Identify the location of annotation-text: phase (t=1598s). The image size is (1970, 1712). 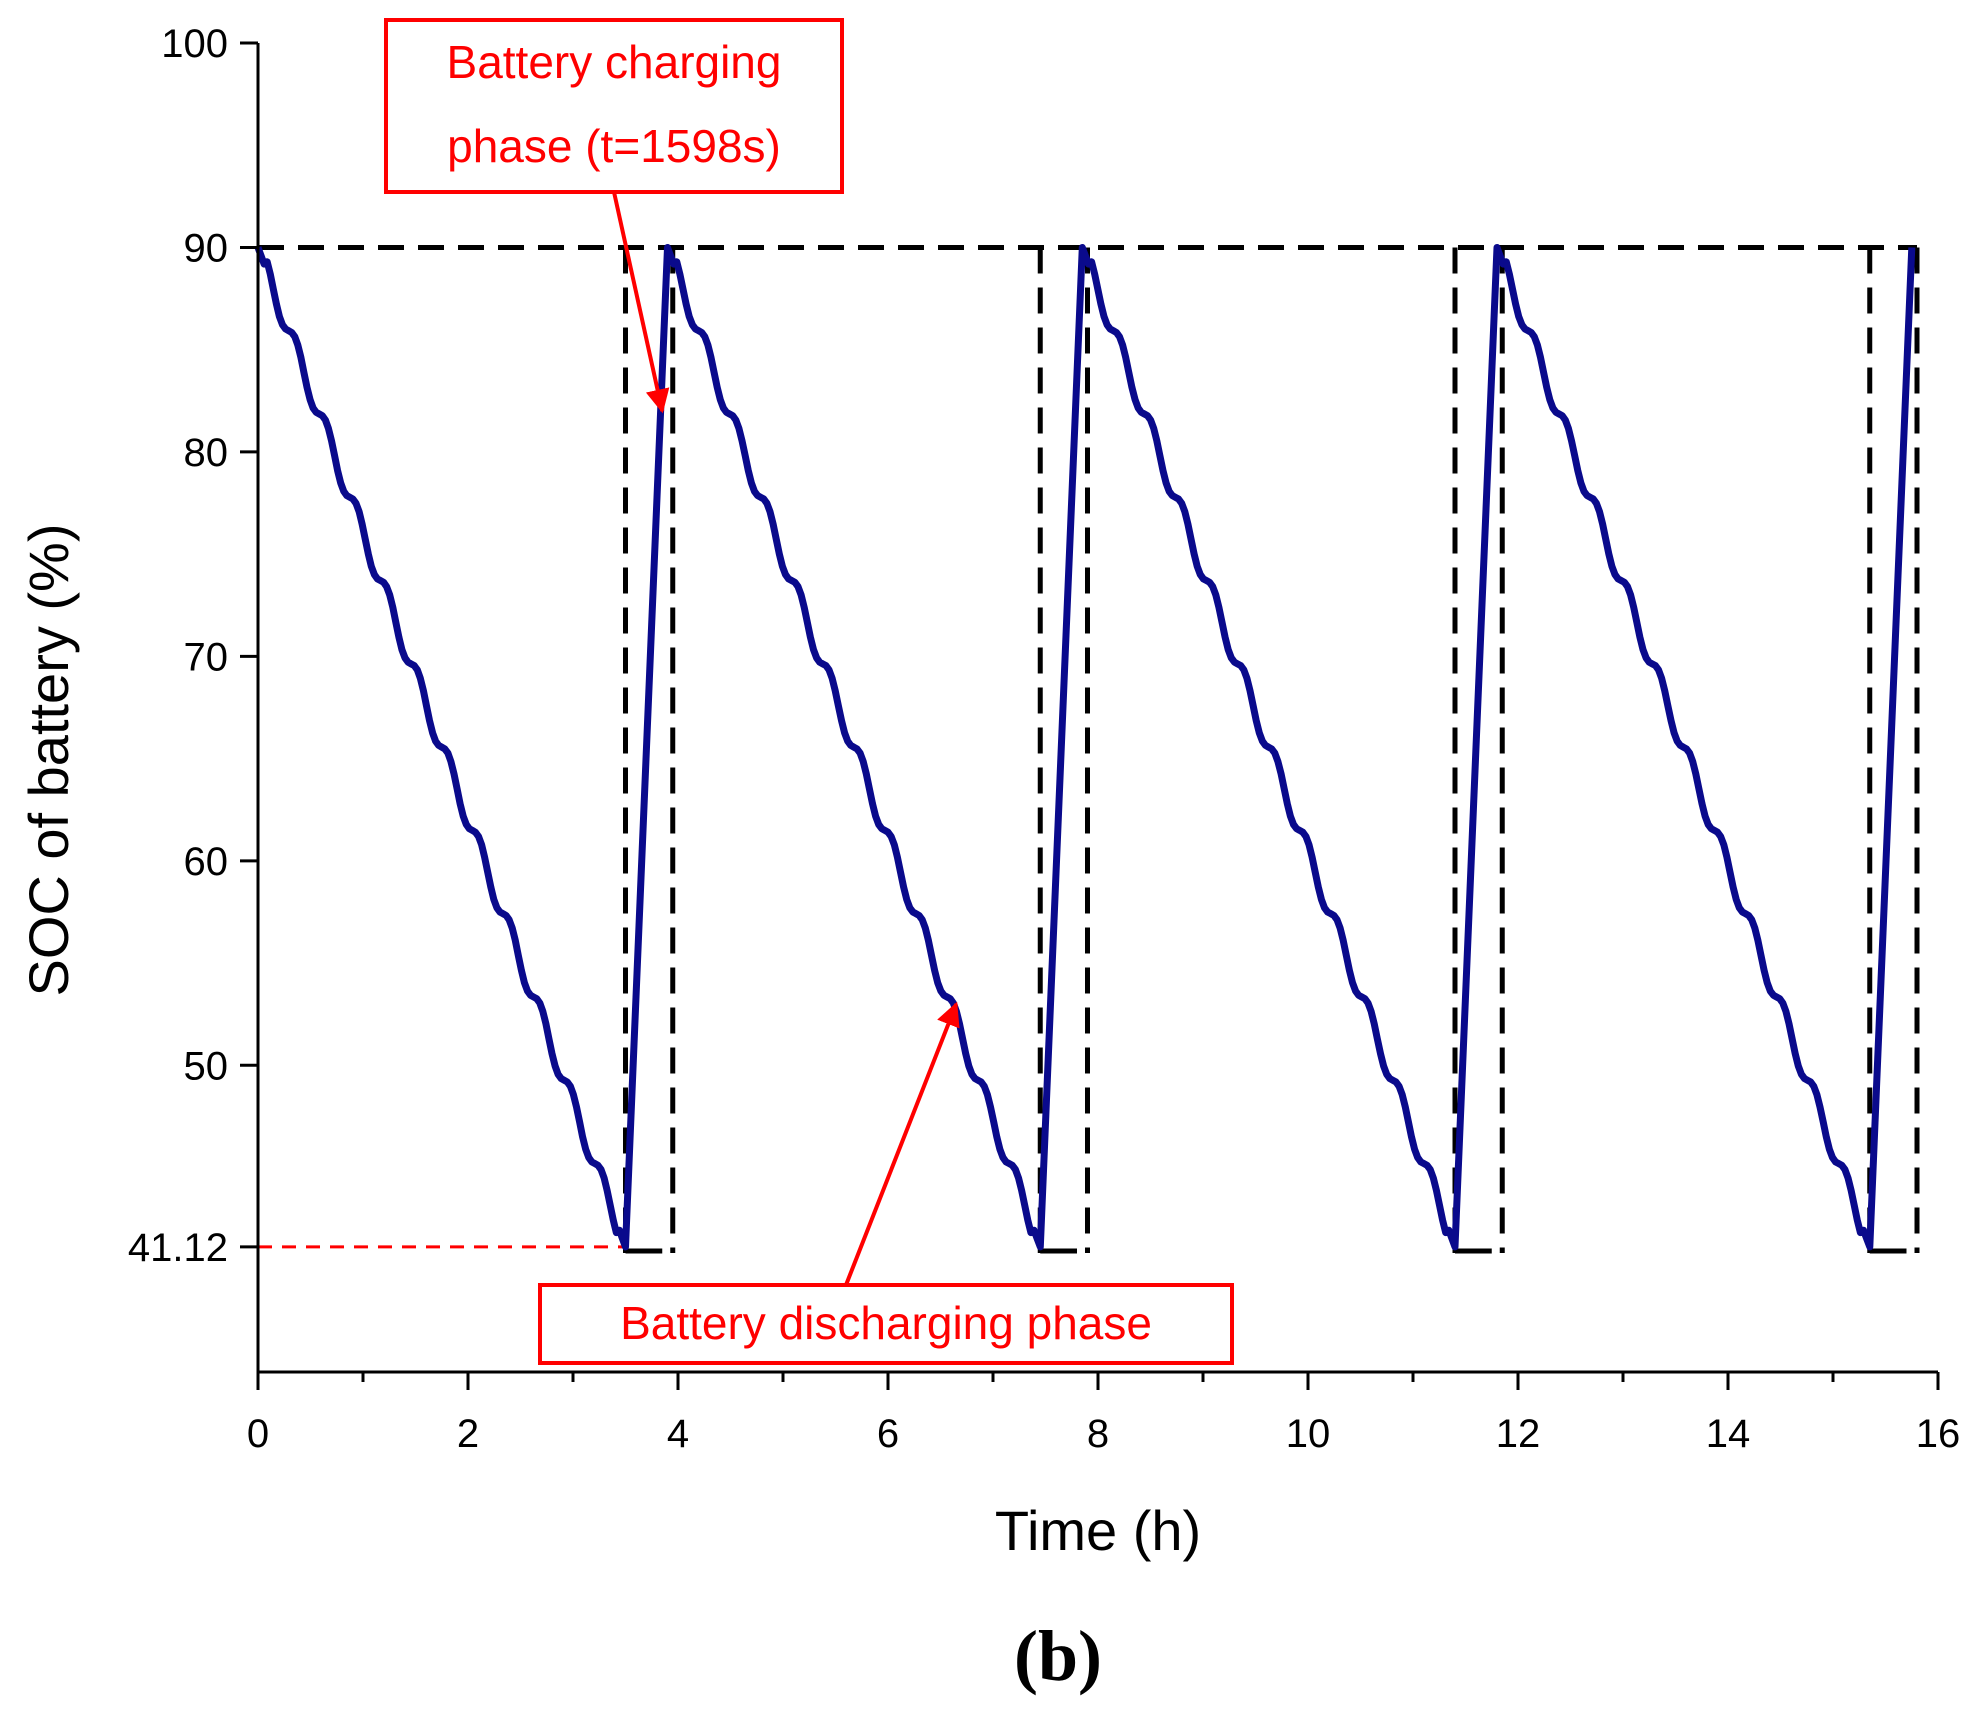
(614, 146).